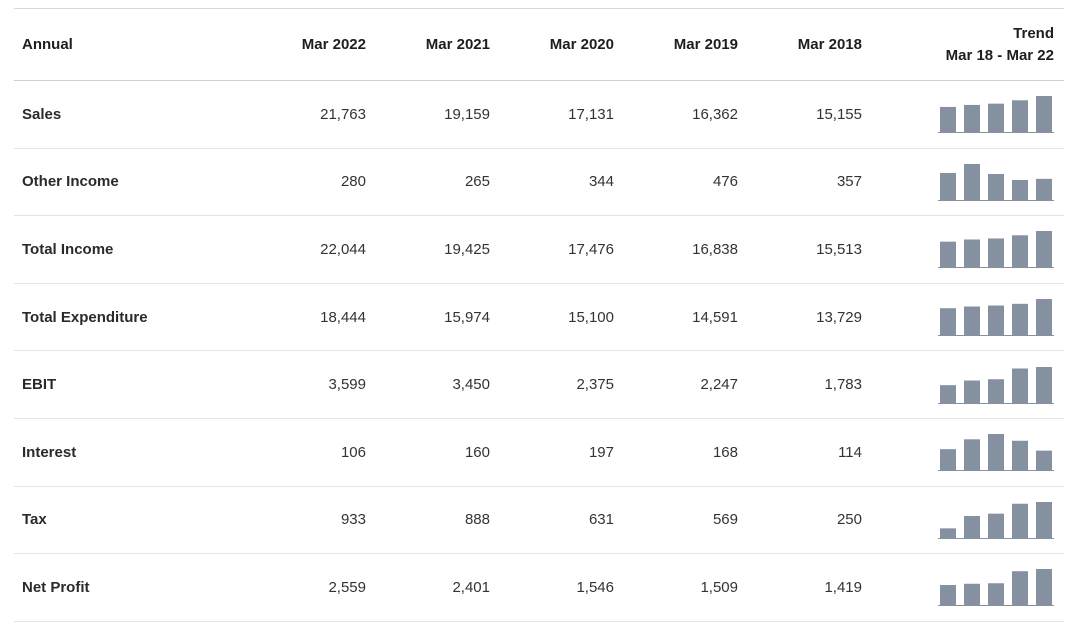 The height and width of the screenshot is (643, 1070). What do you see at coordinates (849, 520) in the screenshot?
I see `value-cell: 250` at bounding box center [849, 520].